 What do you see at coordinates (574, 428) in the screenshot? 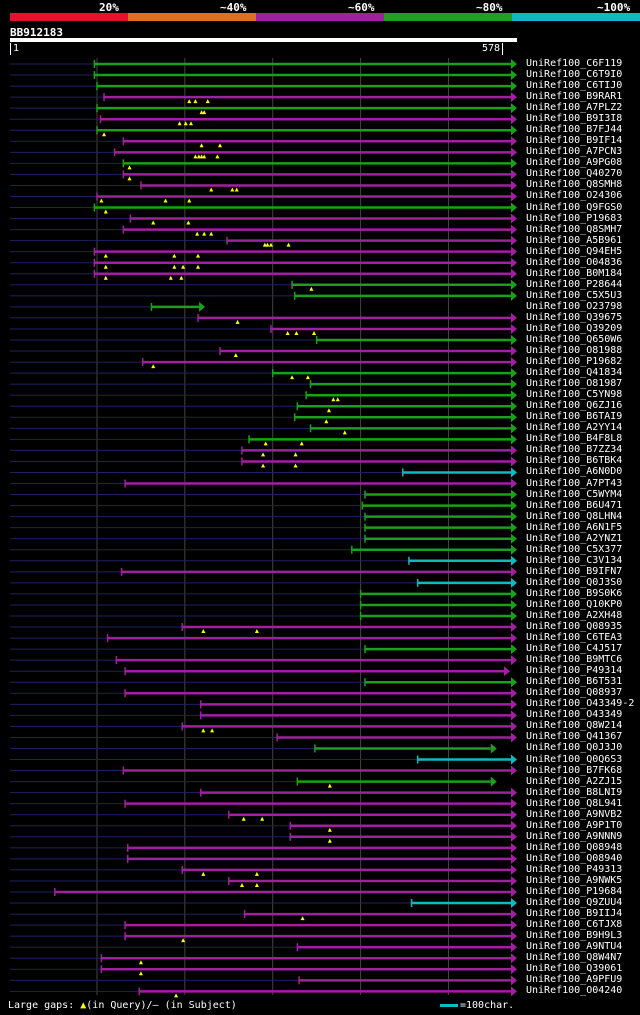
I see `hit-label: UniRef100_A2YY14` at bounding box center [574, 428].